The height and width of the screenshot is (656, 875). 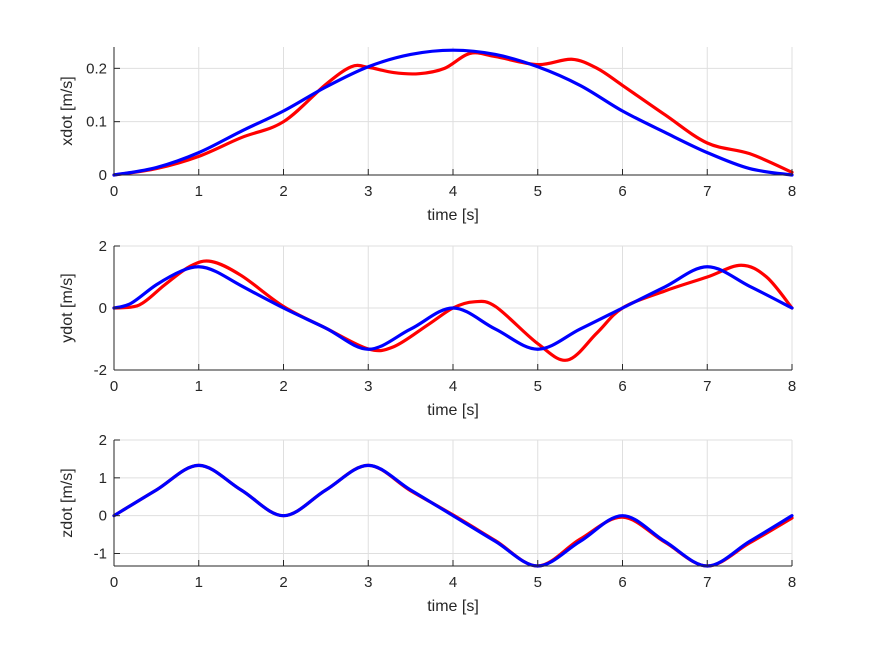 What do you see at coordinates (96, 68) in the screenshot?
I see `y-tick-label: 0.2` at bounding box center [96, 68].